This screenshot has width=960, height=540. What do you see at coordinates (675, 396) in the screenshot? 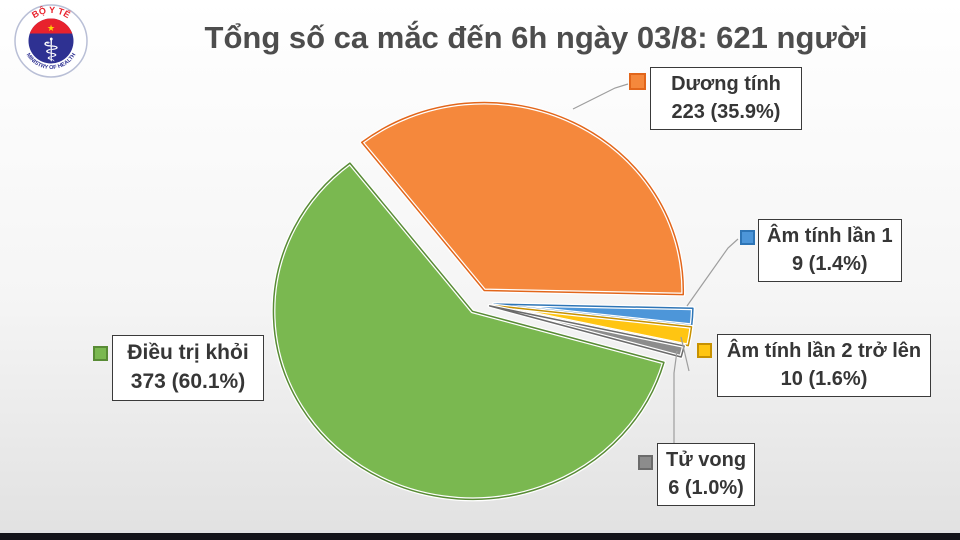
I see `leader-line-tu-vong` at bounding box center [675, 396].